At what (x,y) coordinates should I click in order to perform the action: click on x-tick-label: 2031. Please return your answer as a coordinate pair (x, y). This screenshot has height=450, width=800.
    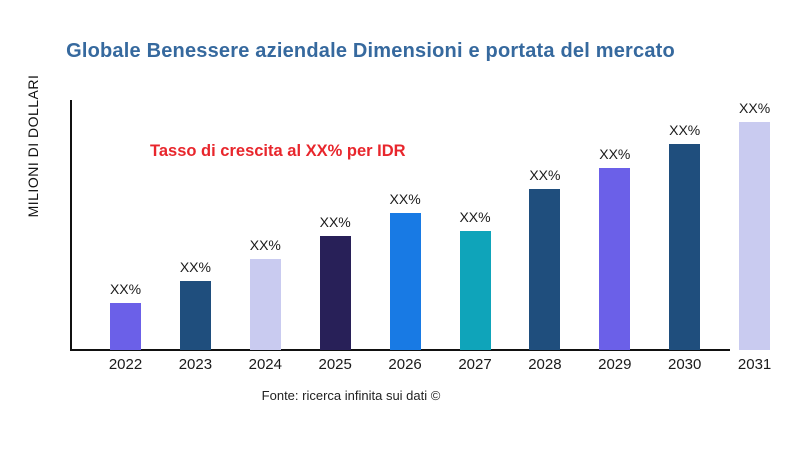
    Looking at the image, I should click on (754, 364).